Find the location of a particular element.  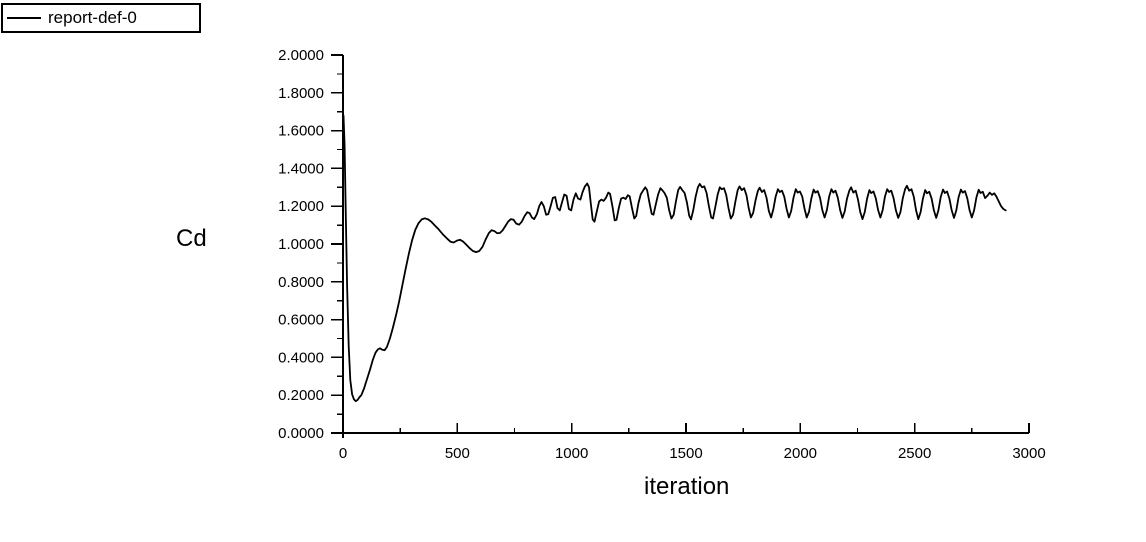

y-tick-label: 1.0000 is located at coordinates (301, 244).